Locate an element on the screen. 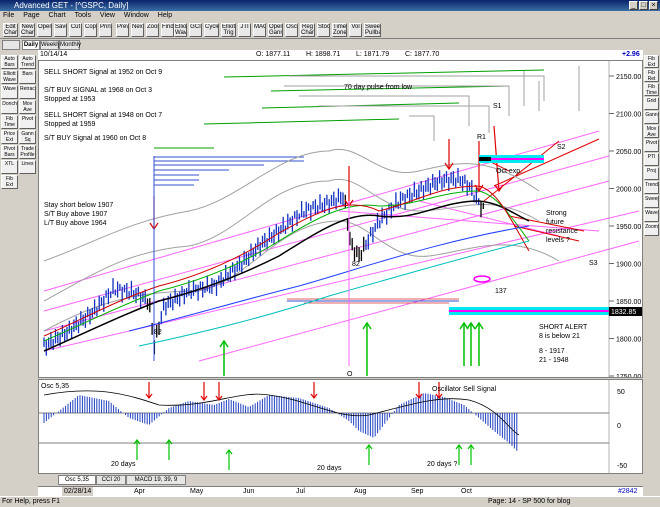  red-trend-lines is located at coordinates (539, 190).